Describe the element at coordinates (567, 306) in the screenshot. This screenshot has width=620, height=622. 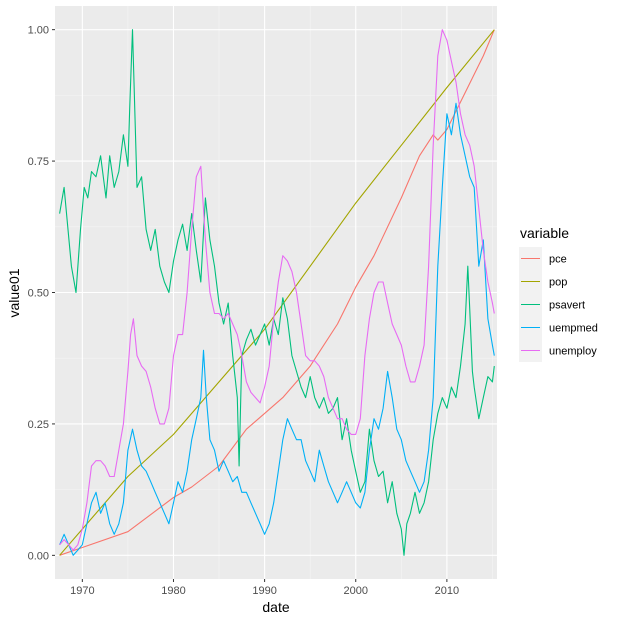
I see `legend-label-psavert: psavert` at that location.